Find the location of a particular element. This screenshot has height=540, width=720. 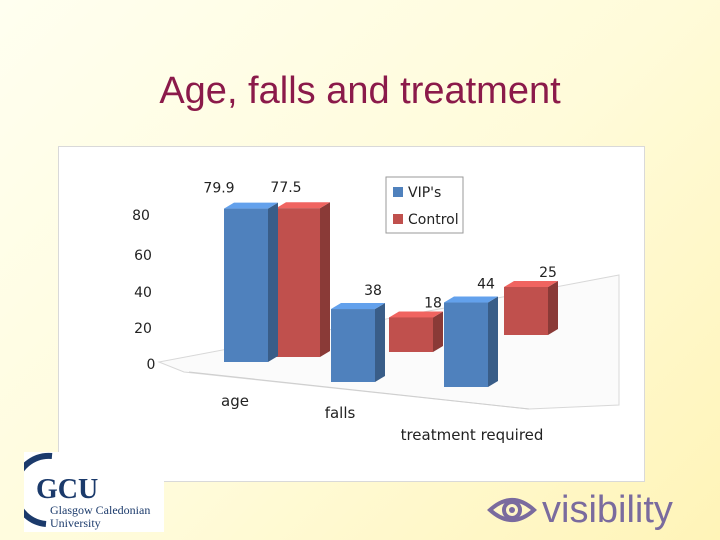

gcu-logo-bg is located at coordinates (94, 492).